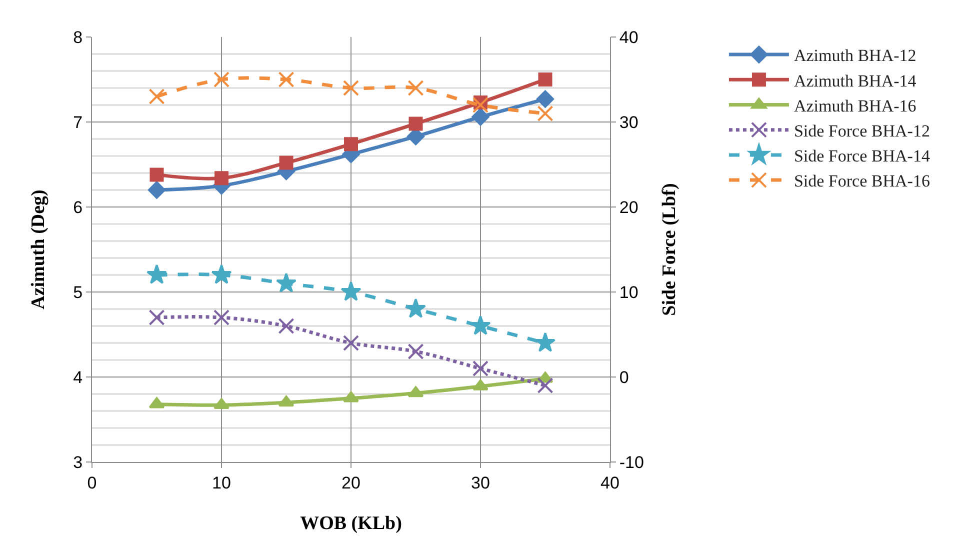  I want to click on y2-tick-label: -10, so click(631, 462).